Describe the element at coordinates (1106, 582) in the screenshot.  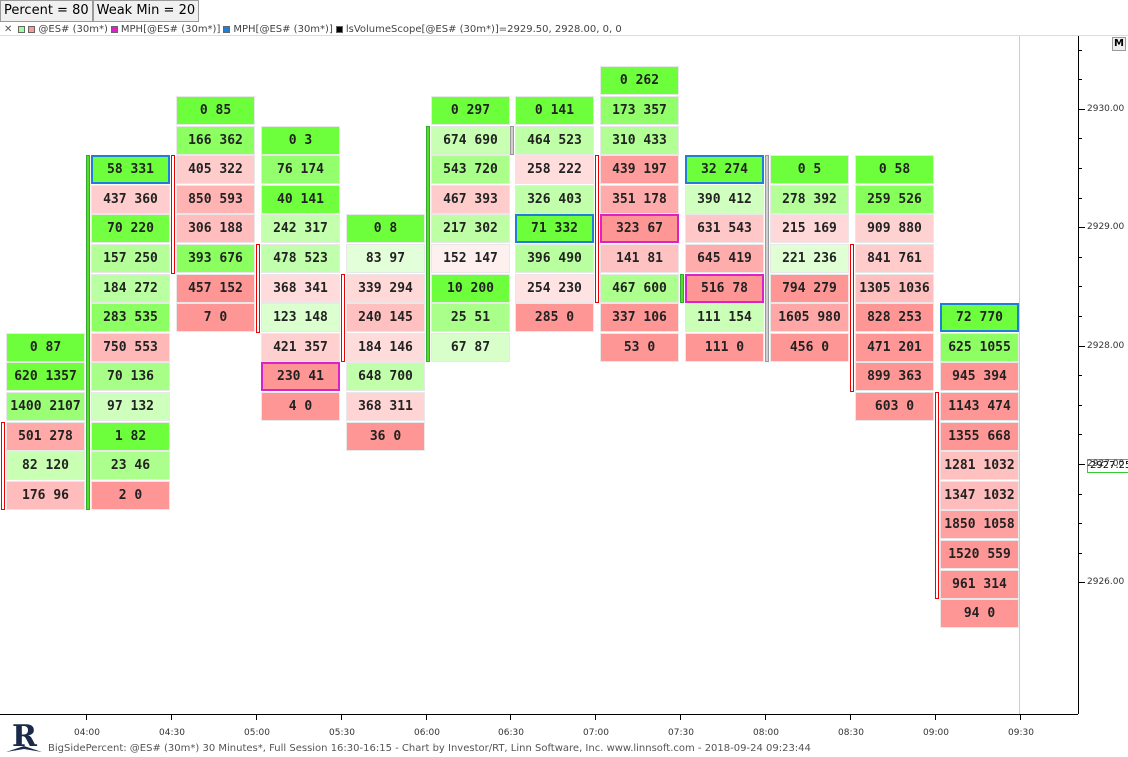
I see `price-tick-label: 2926.00` at that location.